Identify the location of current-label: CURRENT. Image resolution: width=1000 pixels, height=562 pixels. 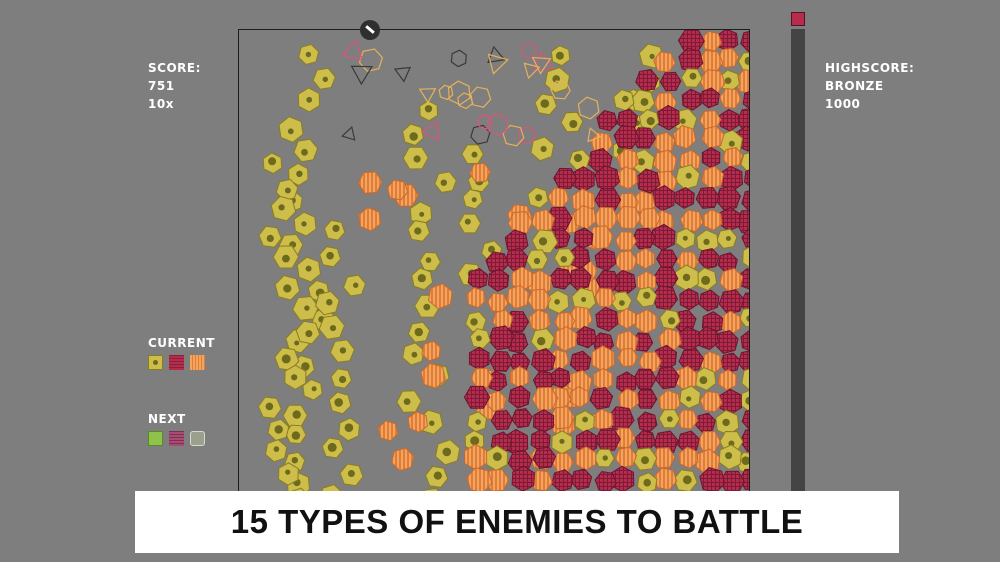
(181, 343).